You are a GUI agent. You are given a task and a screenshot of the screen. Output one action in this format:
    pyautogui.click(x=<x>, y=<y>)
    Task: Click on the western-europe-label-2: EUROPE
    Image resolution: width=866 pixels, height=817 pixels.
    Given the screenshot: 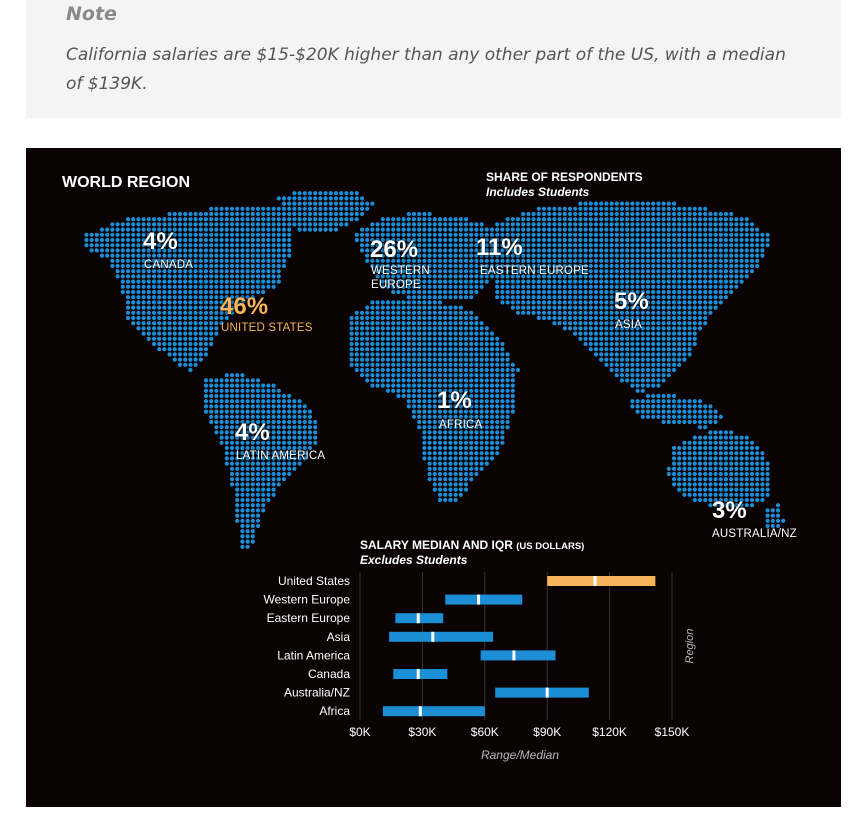 What is the action you would take?
    pyautogui.click(x=396, y=285)
    